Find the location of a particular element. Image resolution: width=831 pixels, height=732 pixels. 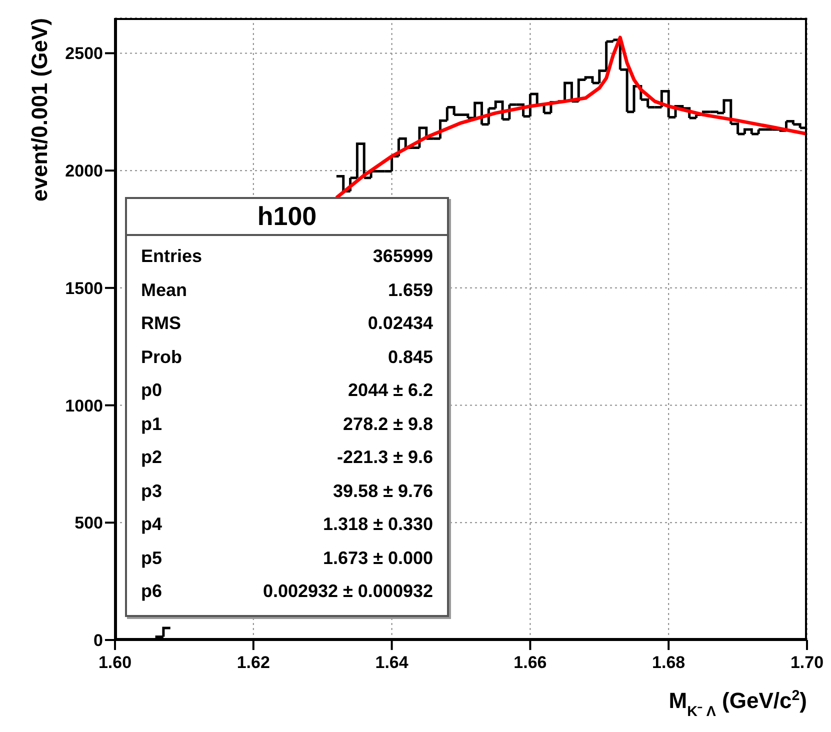

x-tick-label: 1.60 is located at coordinates (115, 662).